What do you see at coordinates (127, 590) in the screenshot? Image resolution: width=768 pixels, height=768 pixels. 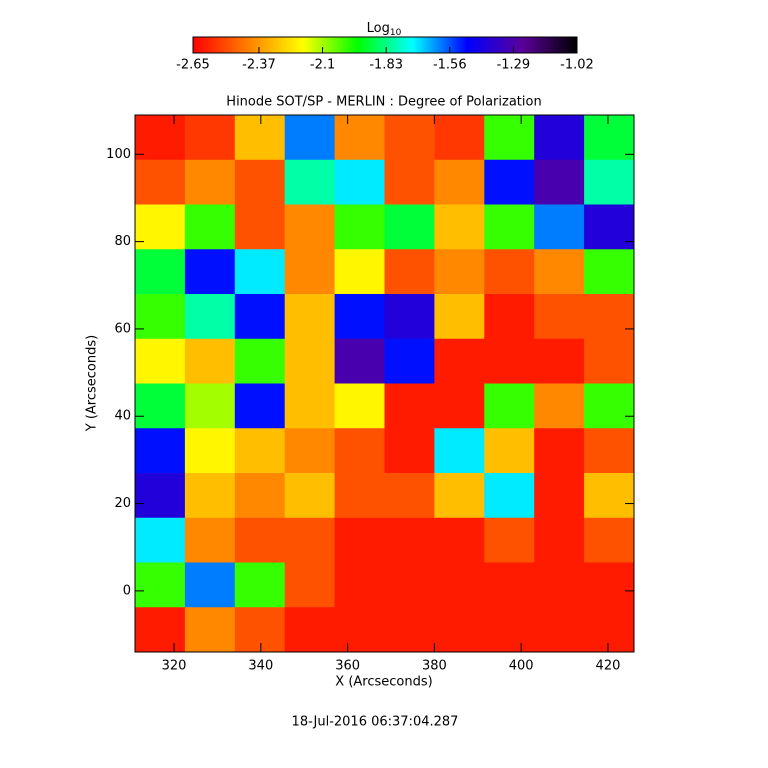 I see `y-tick-label: 0` at bounding box center [127, 590].